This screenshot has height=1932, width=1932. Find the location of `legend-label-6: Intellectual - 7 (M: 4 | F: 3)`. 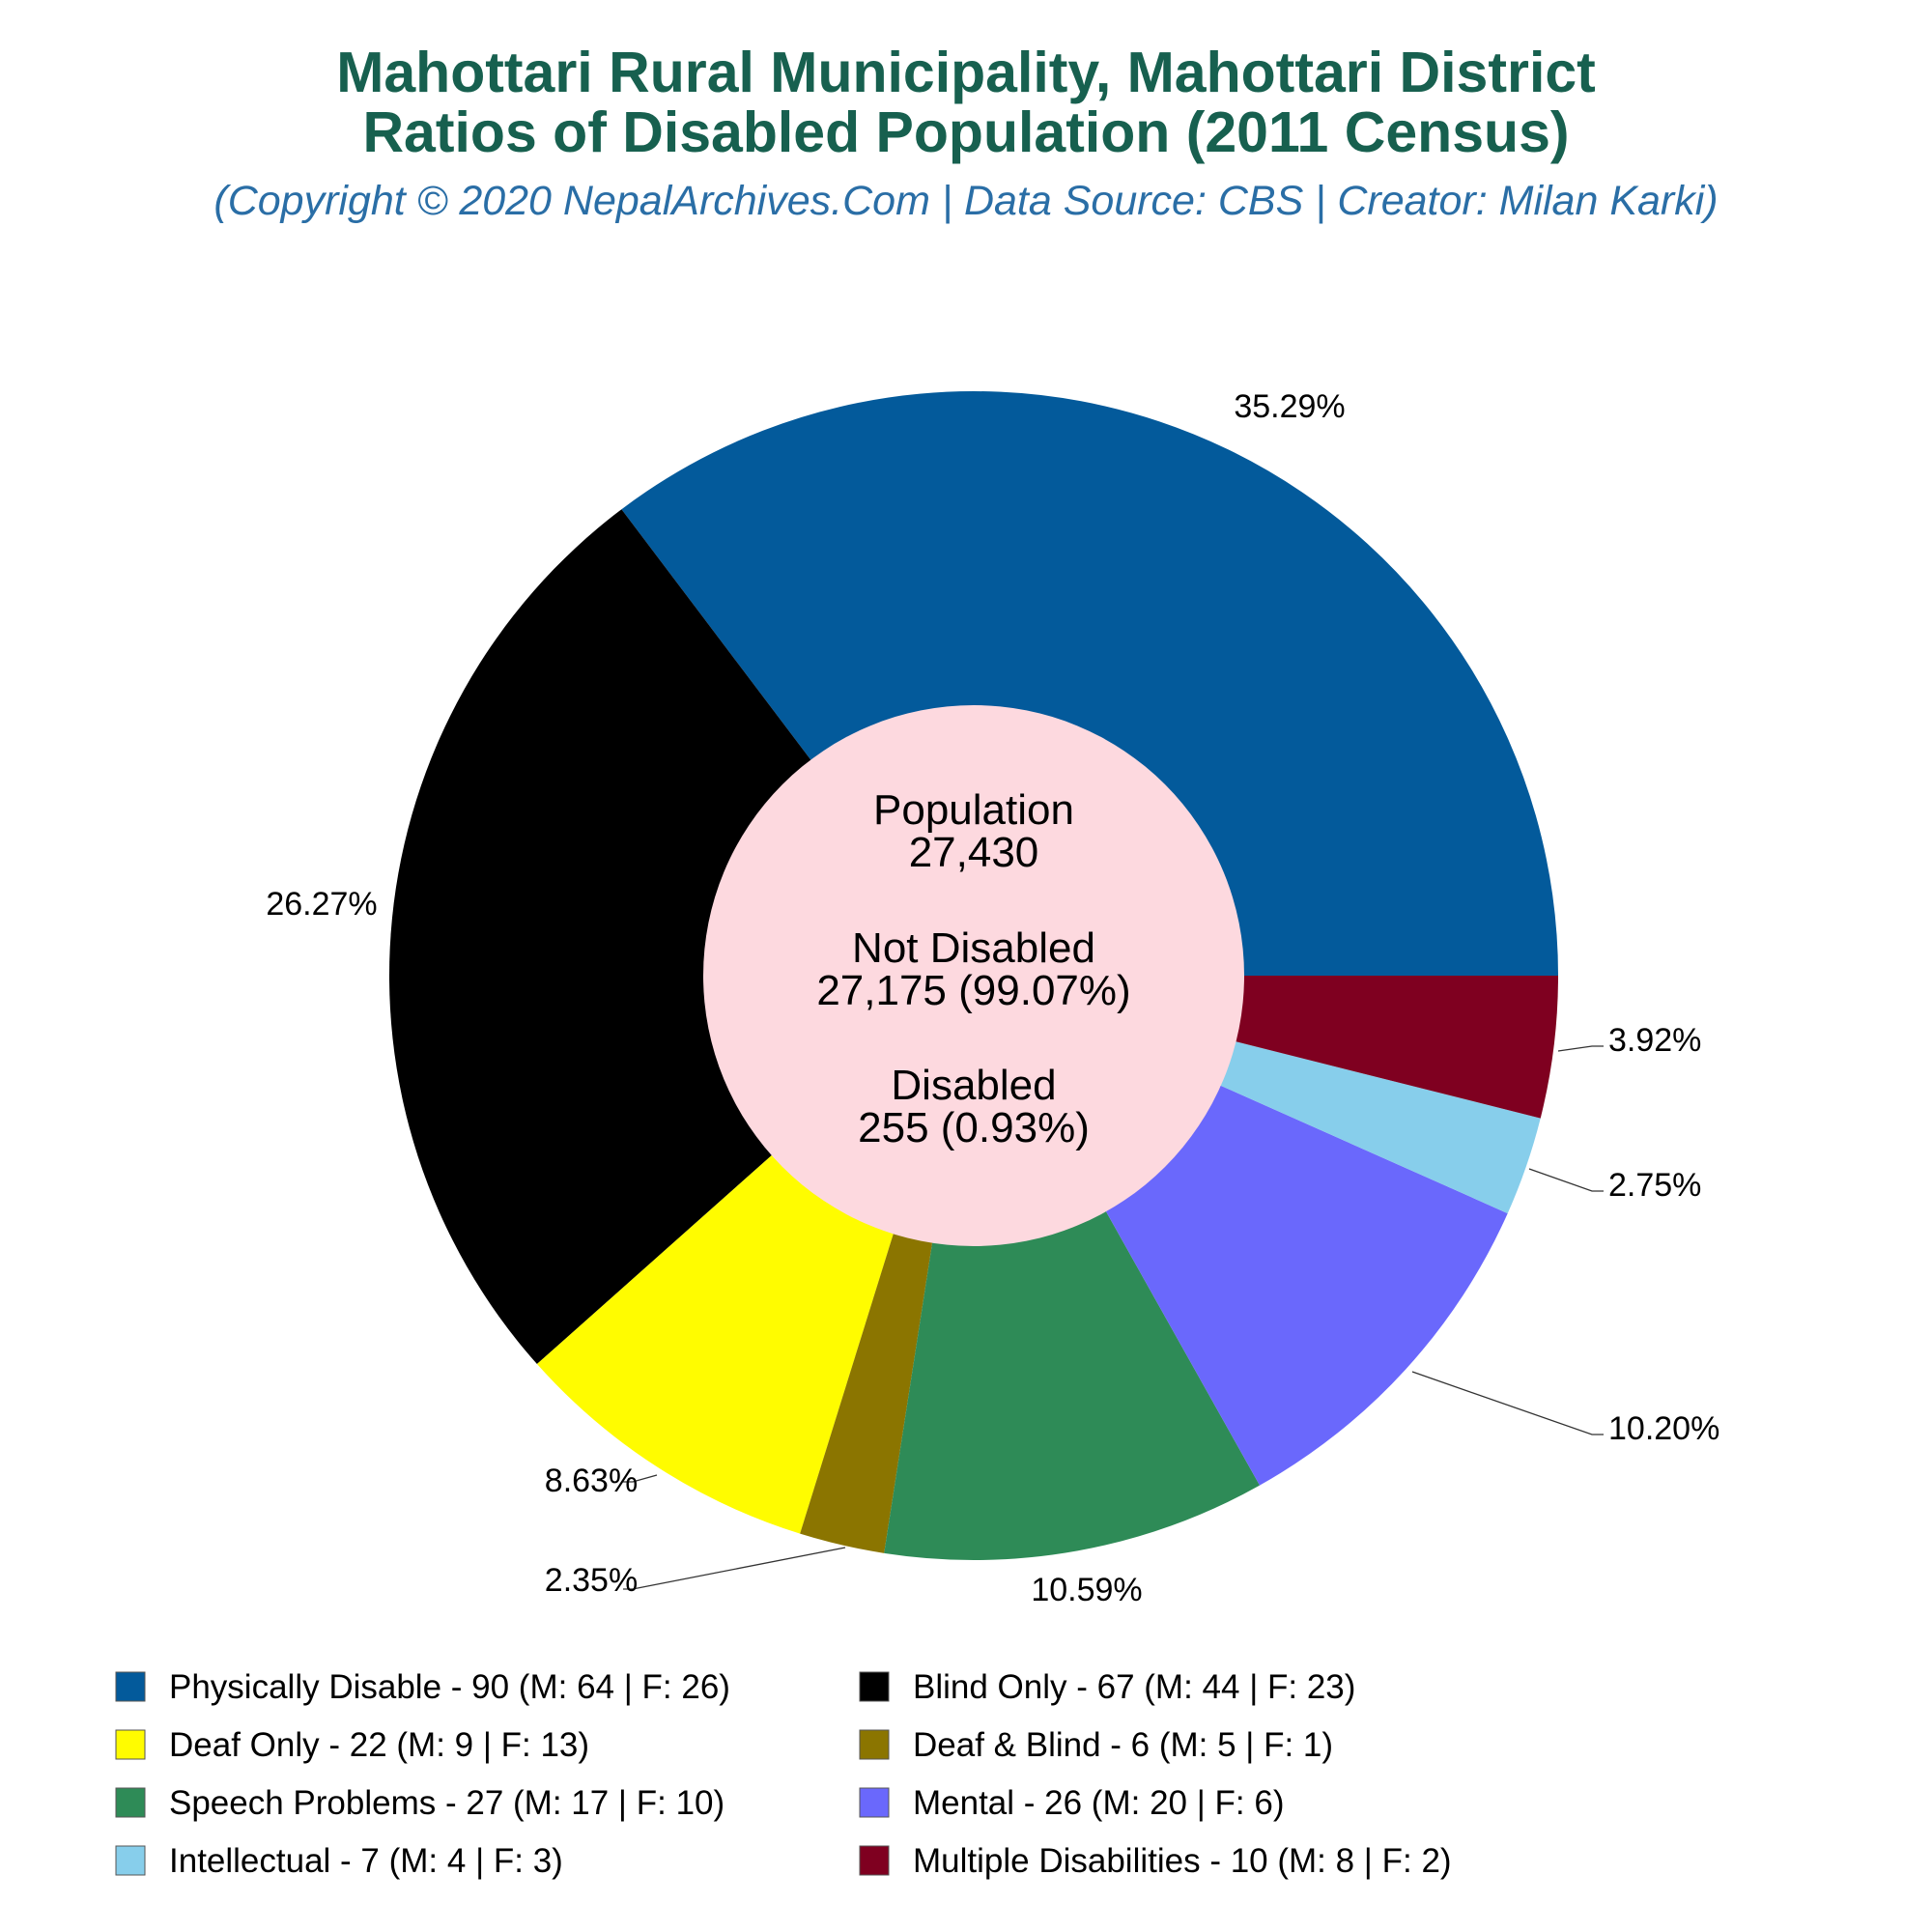

legend-label-6: Intellectual - 7 (M: 4 | F: 3) is located at coordinates (366, 1861).